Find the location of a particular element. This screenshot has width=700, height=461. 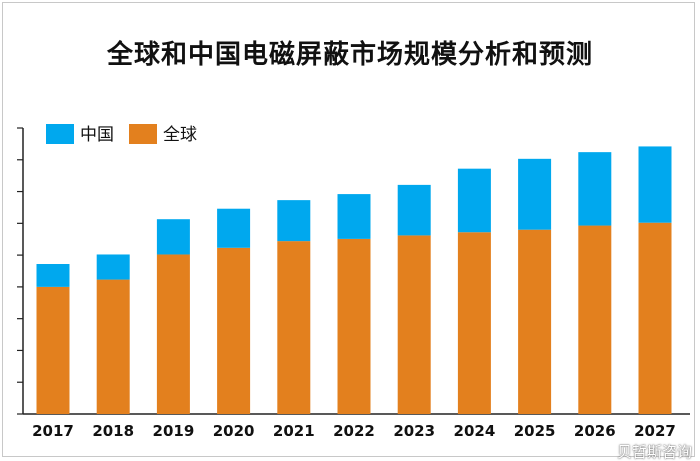

bar-china-2026 is located at coordinates (595, 189).